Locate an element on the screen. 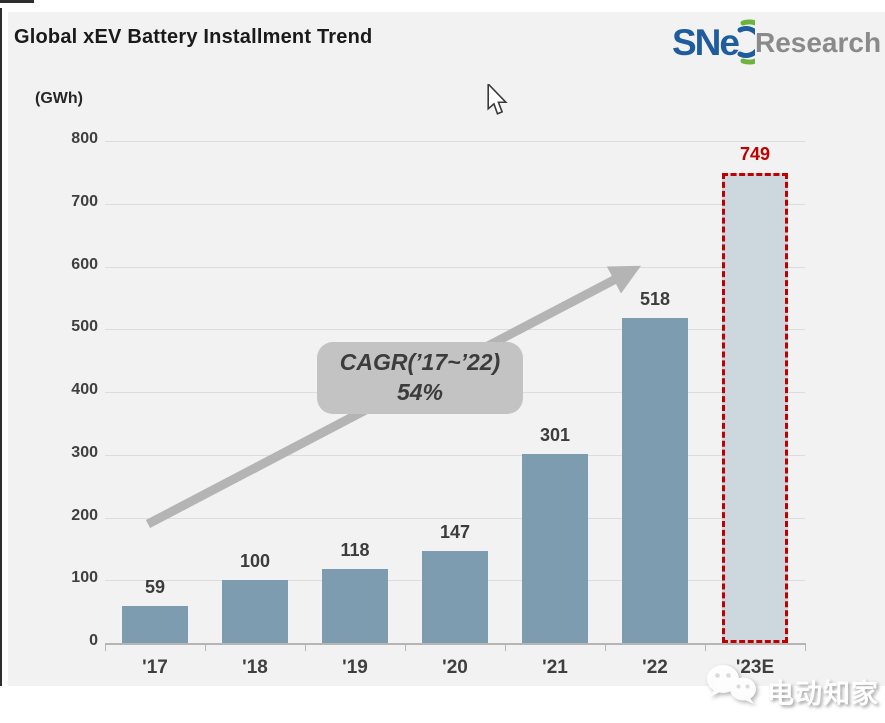  x-axis-line is located at coordinates (455, 644).